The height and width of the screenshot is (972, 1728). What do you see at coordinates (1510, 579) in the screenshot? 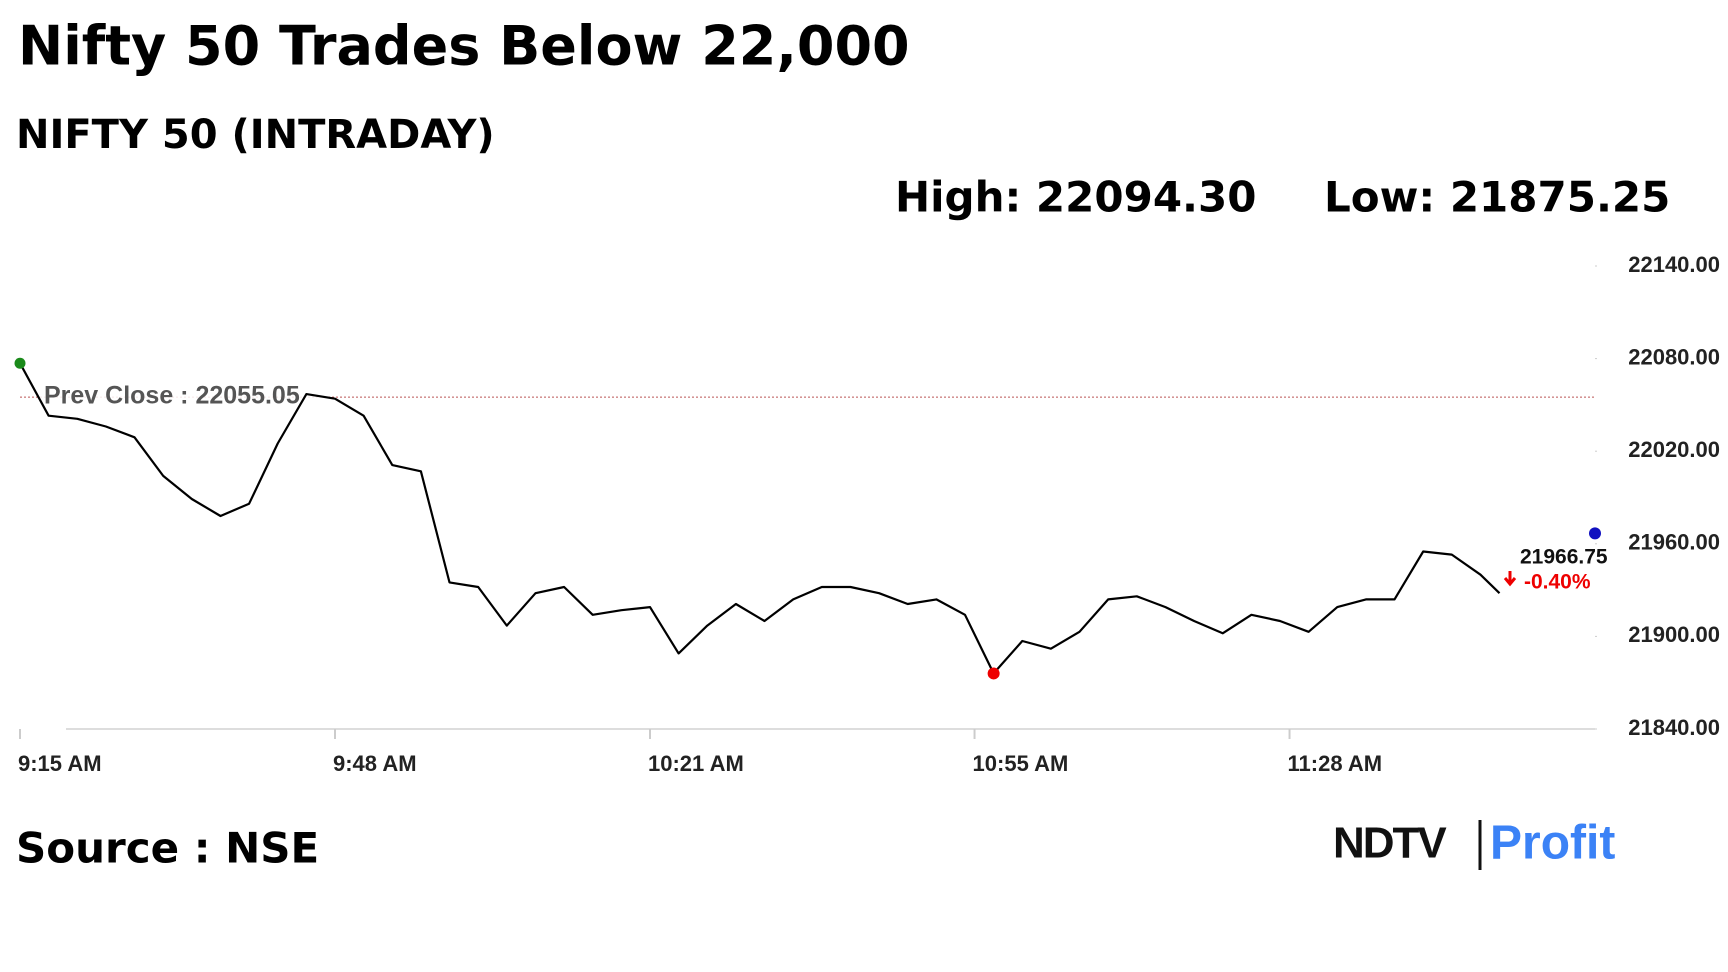
I see `down-arrow` at bounding box center [1510, 579].